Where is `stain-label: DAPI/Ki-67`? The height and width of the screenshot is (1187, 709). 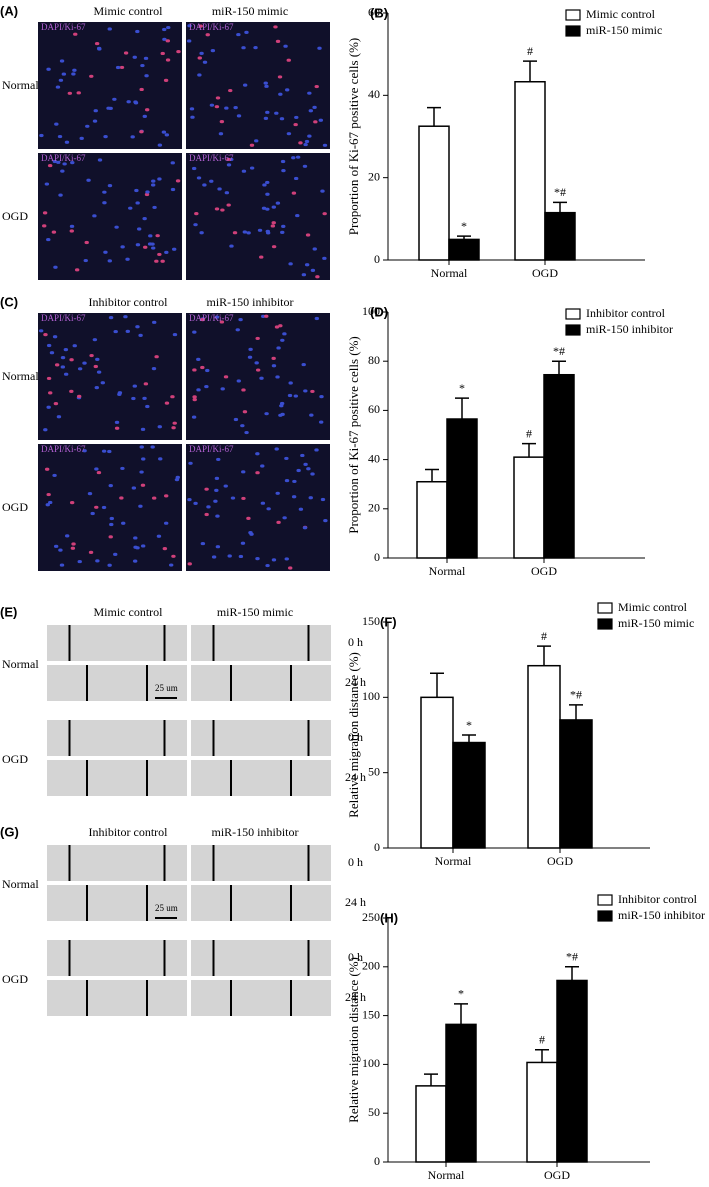 stain-label: DAPI/Ki-67 is located at coordinates (63, 318).